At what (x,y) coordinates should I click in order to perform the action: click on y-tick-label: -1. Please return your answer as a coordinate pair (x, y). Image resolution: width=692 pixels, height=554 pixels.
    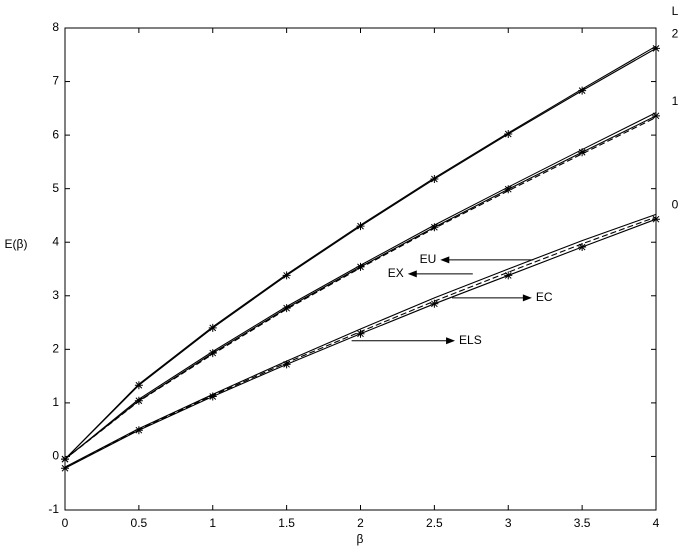
    Looking at the image, I should click on (53, 509).